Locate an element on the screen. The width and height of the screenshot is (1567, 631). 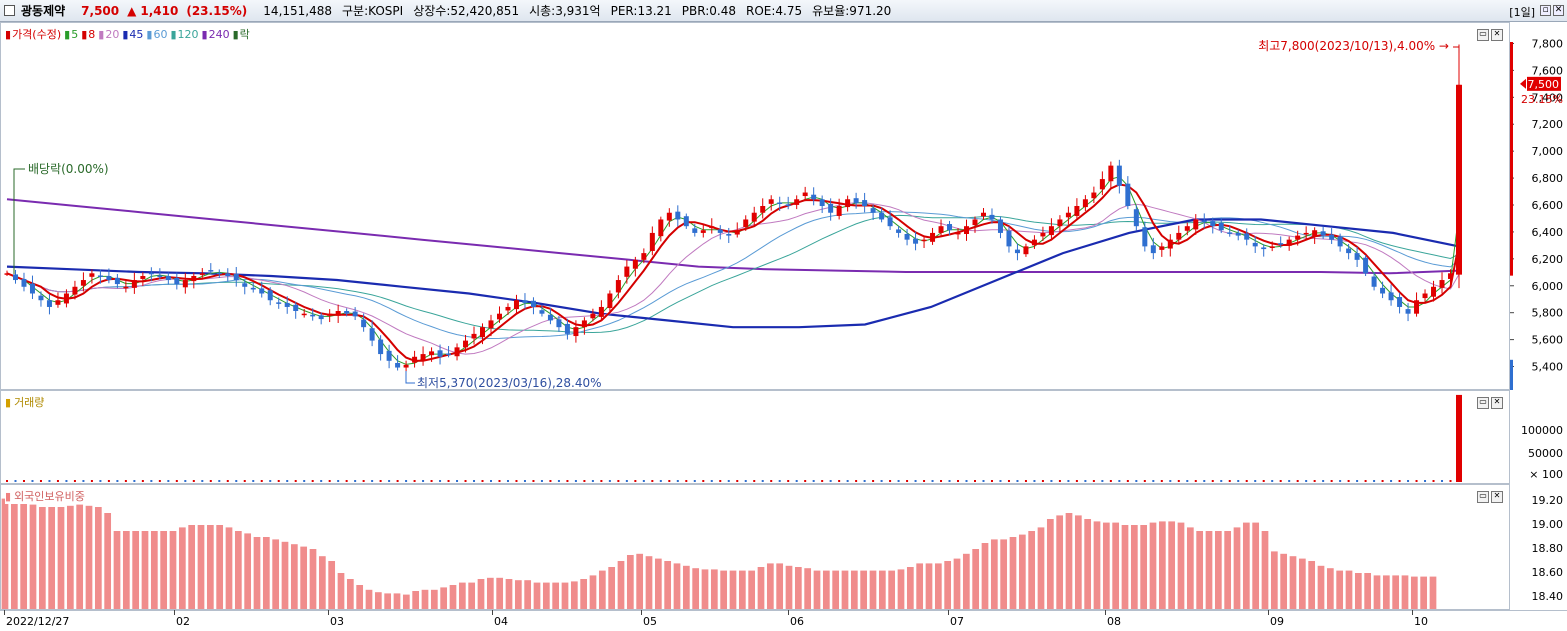
per-value: PER:13.21 is located at coordinates (641, 10).